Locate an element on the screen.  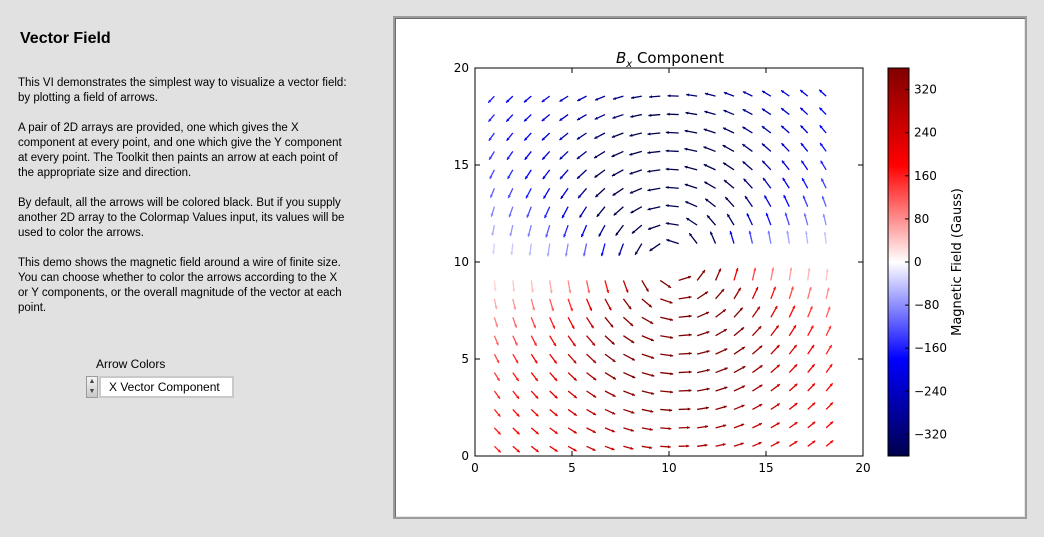
arrow-colors-value: X Vector Component is located at coordinates (166, 387).